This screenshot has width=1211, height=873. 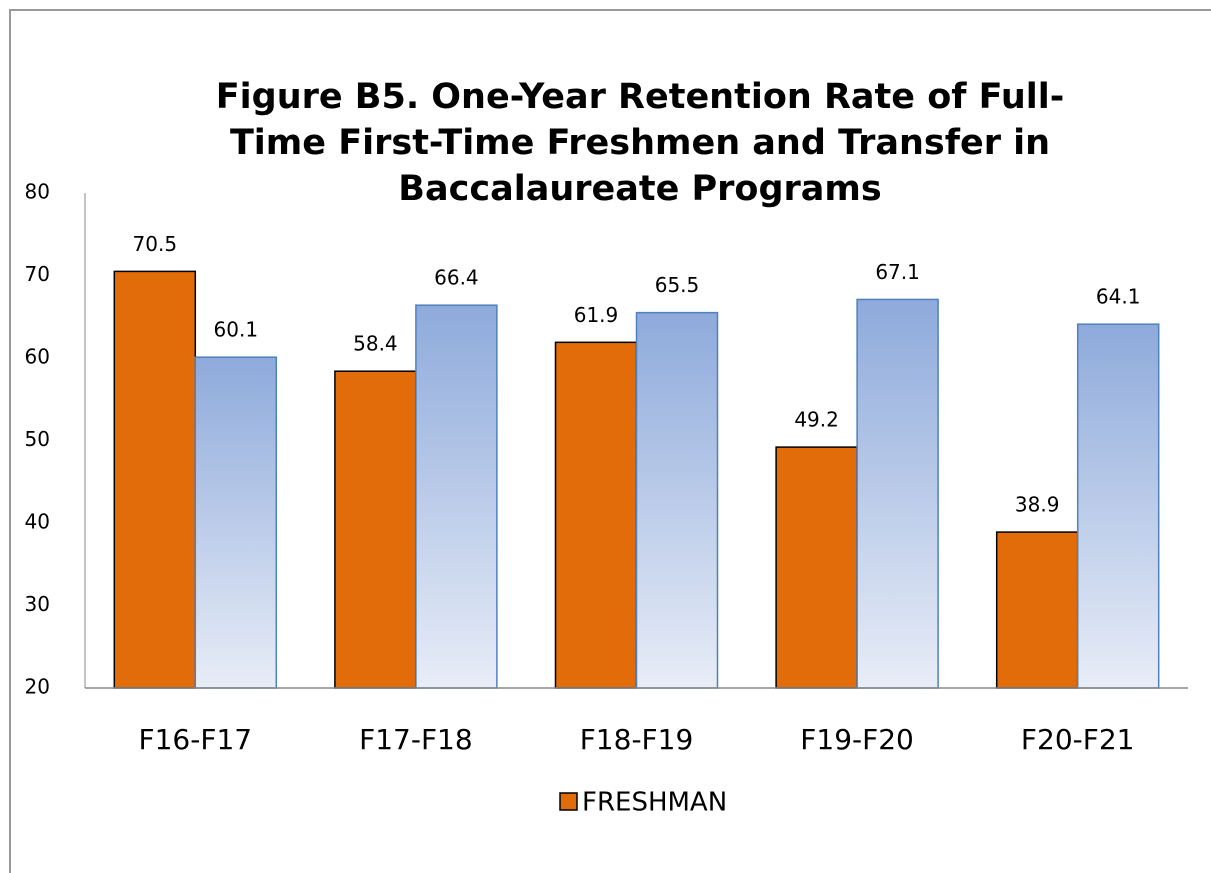 What do you see at coordinates (1118, 297) in the screenshot?
I see `data-label: 64.1` at bounding box center [1118, 297].